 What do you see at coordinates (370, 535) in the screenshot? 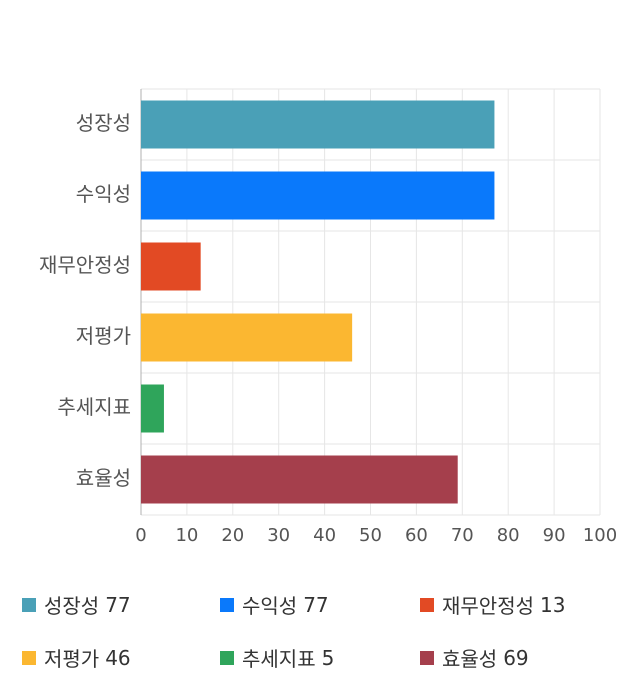
I see `x-tick-label: 50` at bounding box center [370, 535].